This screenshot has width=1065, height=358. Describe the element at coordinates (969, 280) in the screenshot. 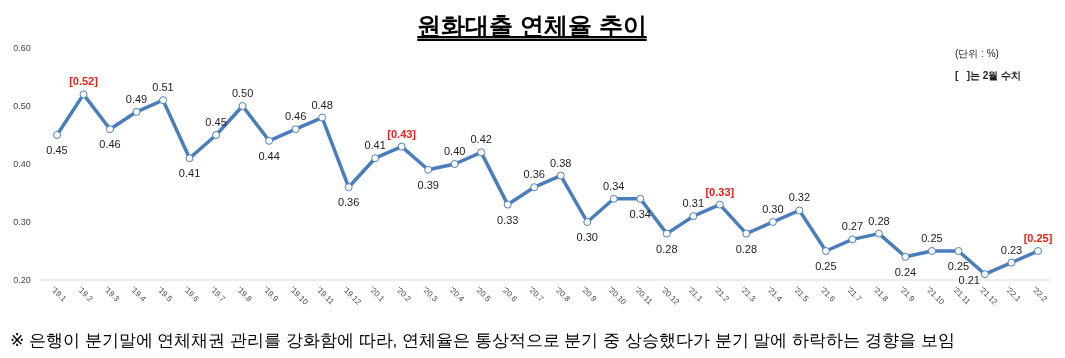

I see `data-label: 0.21` at that location.